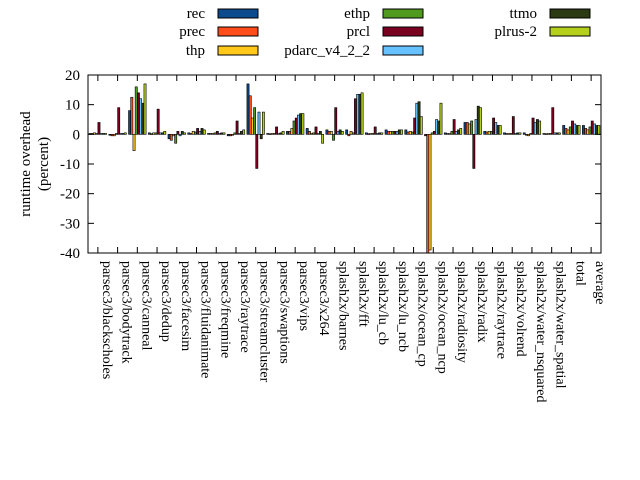 Image resolution: width=640 pixels, height=480 pixels. I want to click on x-tick-label: parsec3/canneal, so click(145, 305).